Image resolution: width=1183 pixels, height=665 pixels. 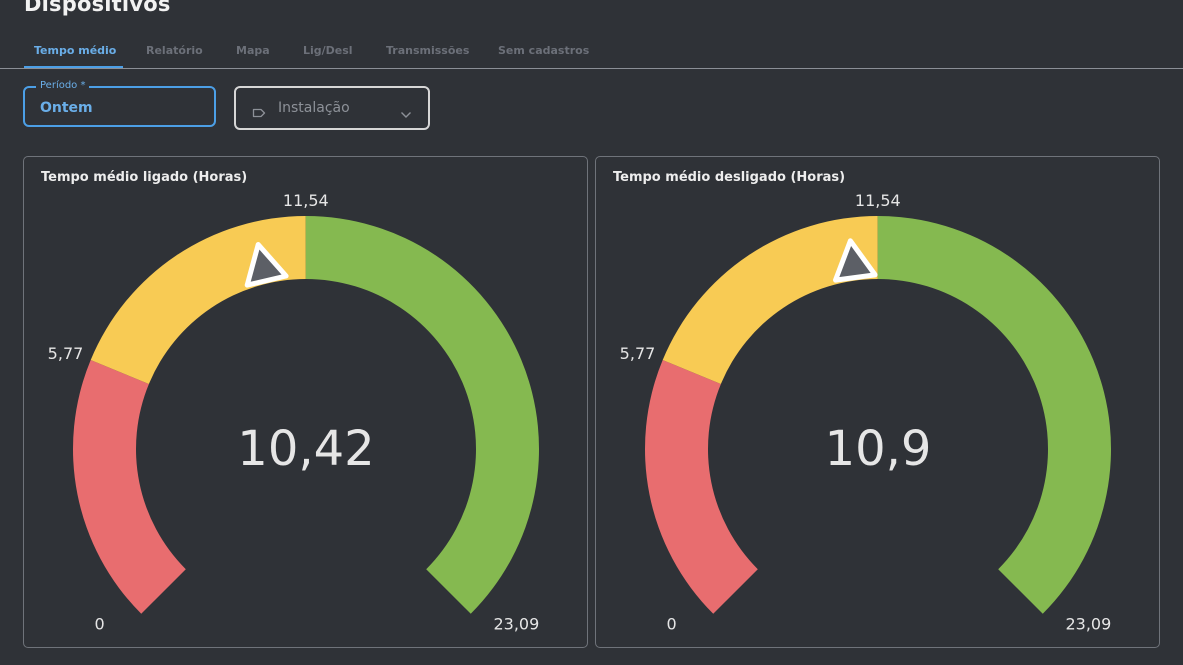 I want to click on chevron-down-icon, so click(x=406, y=113).